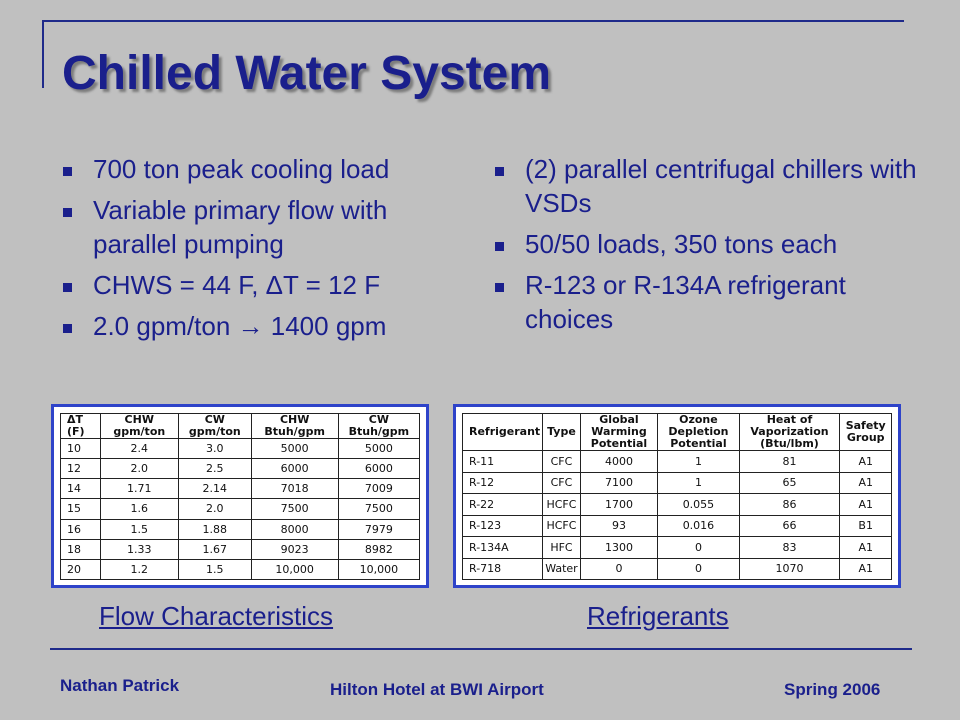  What do you see at coordinates (379, 509) in the screenshot?
I see `table-cell: 7500` at bounding box center [379, 509].